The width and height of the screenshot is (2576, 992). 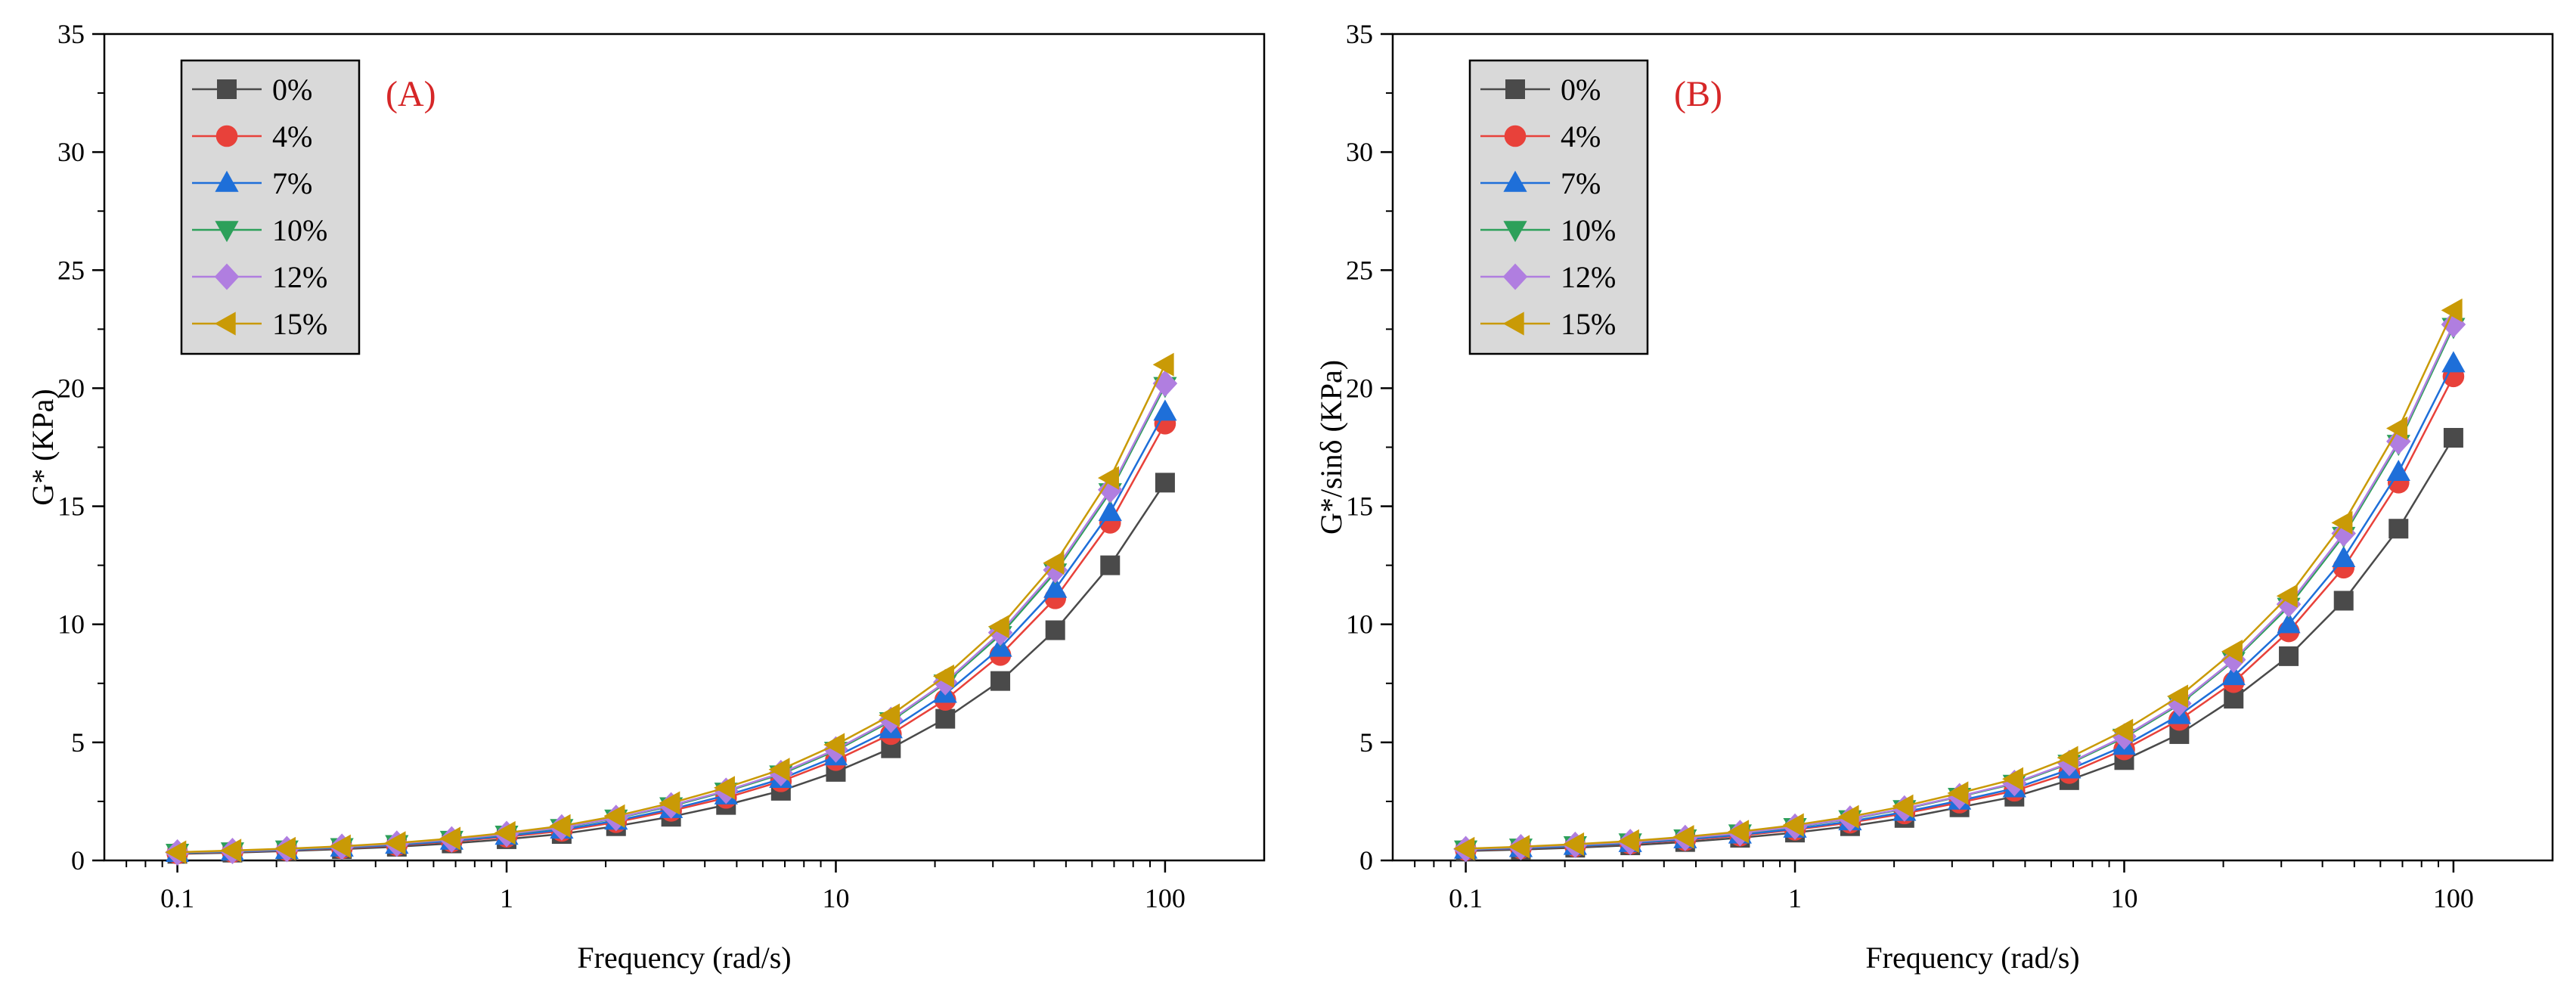 What do you see at coordinates (1359, 388) in the screenshot?
I see `chart-b-y-tick-label: 20` at bounding box center [1359, 388].